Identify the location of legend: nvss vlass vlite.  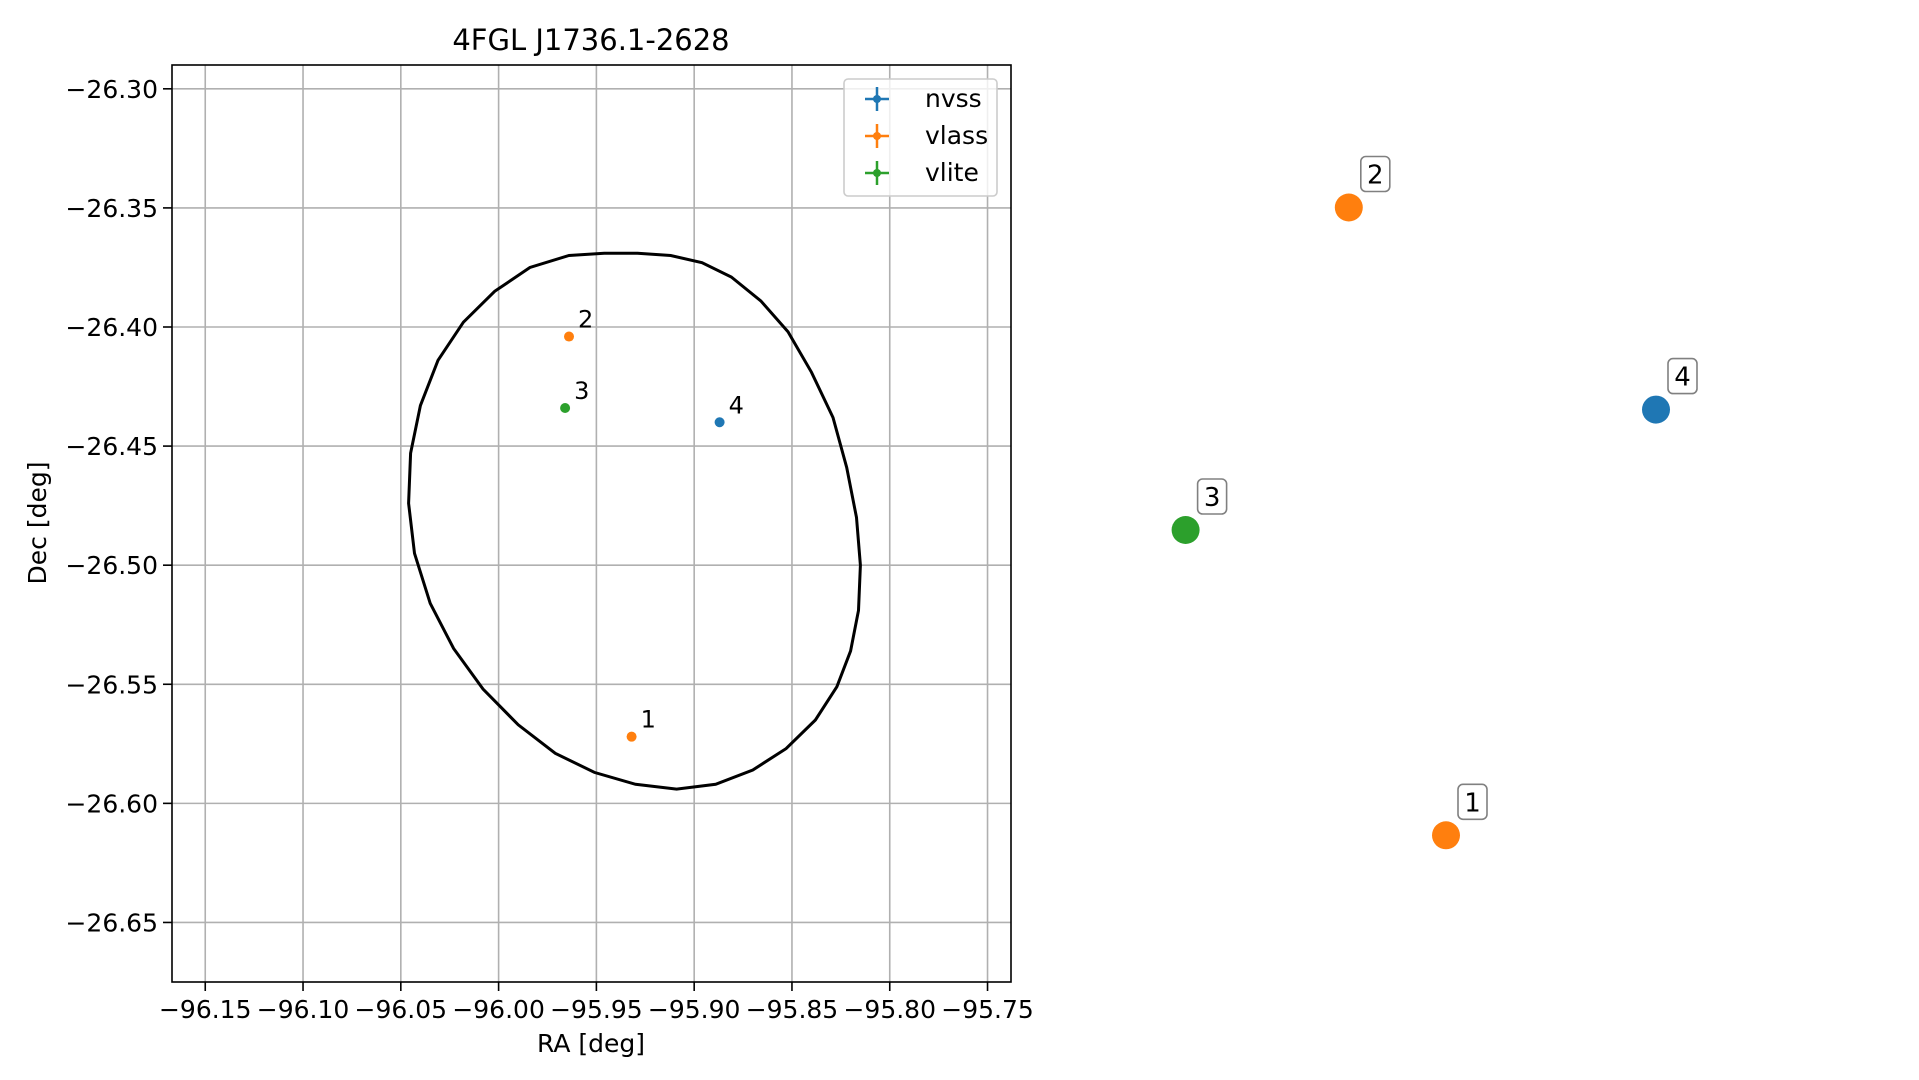
(920, 137).